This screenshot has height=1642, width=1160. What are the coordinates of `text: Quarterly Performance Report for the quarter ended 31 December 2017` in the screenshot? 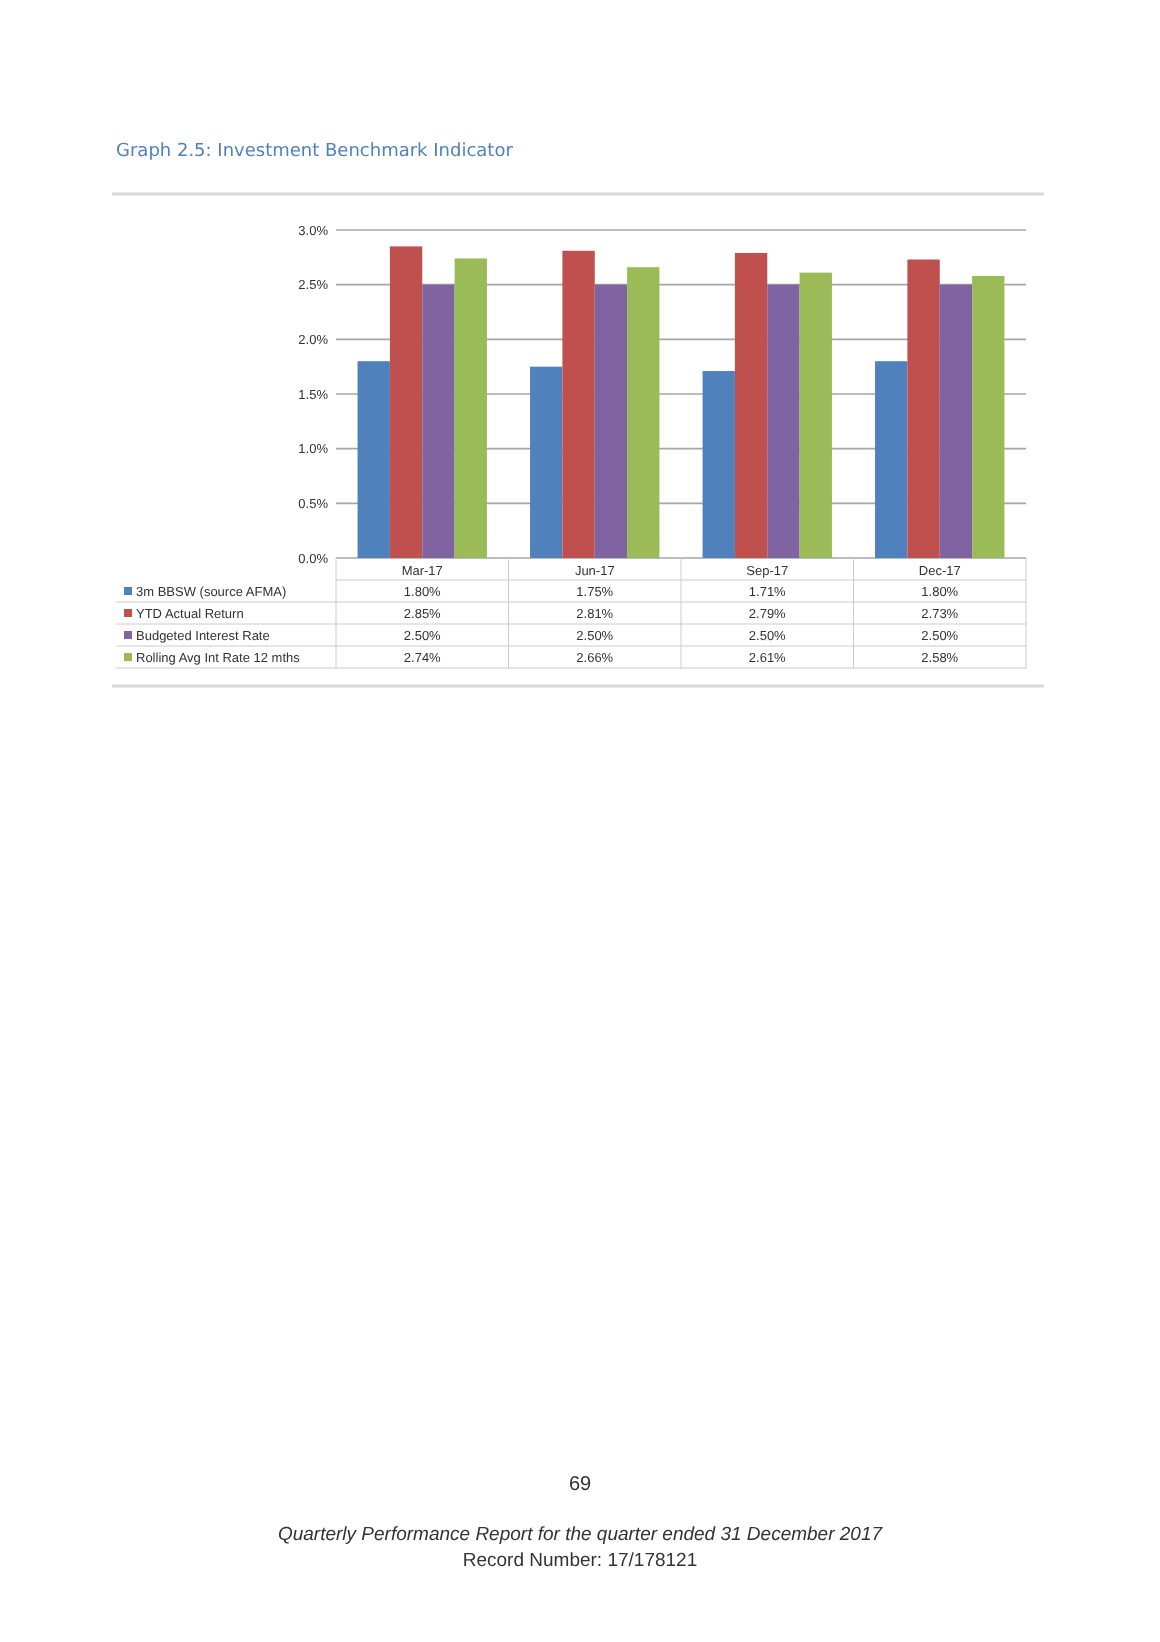 It's located at (580, 1535).